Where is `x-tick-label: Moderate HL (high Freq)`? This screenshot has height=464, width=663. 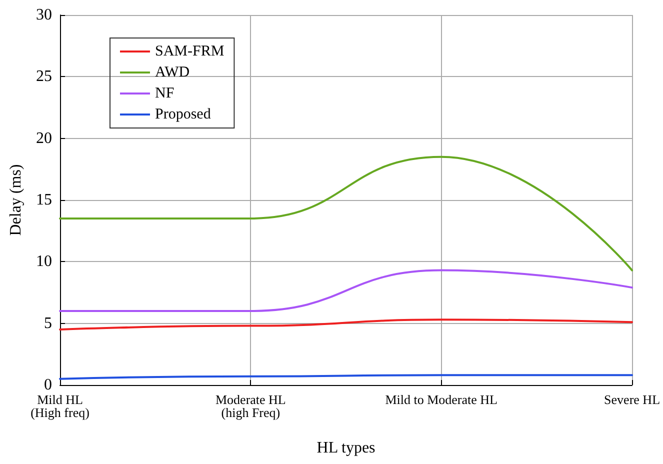 x-tick-label: Moderate HL (high Freq) is located at coordinates (250, 406).